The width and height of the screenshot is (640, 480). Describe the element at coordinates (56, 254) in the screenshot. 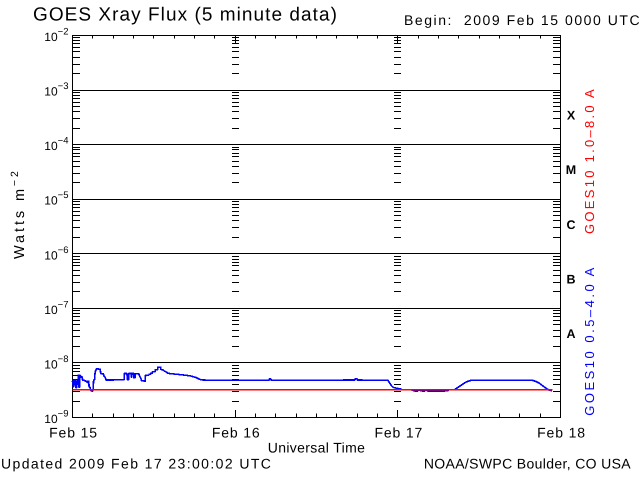

I see `svg-text: 10⁻⁶` at that location.